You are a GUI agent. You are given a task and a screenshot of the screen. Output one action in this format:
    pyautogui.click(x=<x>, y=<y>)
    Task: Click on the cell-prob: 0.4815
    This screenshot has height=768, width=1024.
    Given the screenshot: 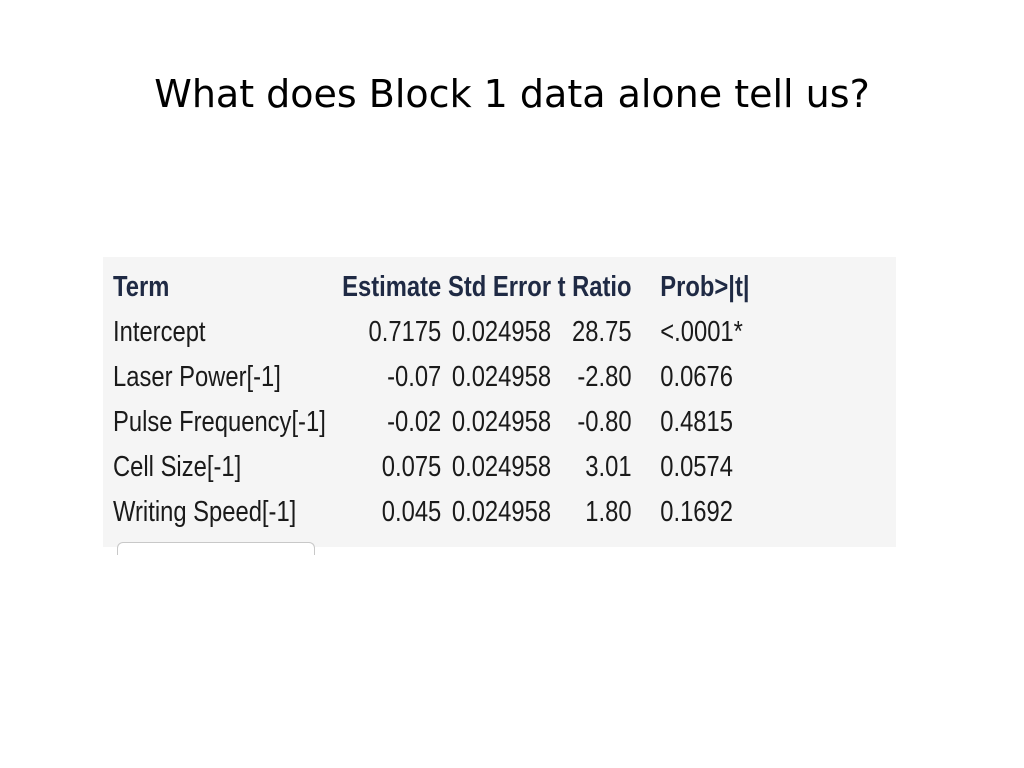 What is the action you would take?
    pyautogui.click(x=696, y=422)
    